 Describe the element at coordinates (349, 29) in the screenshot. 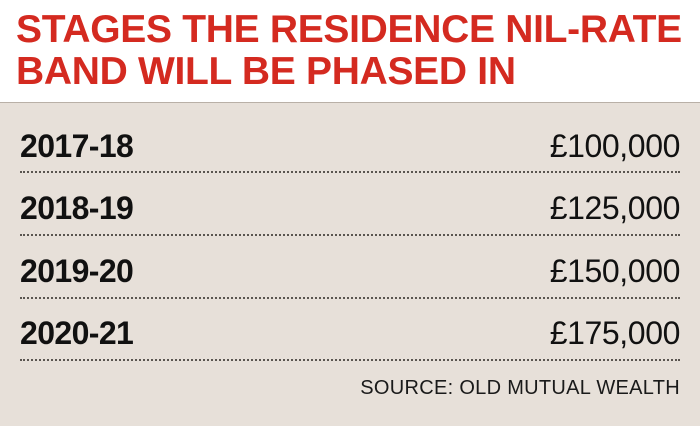

I see `chart-title-line-1: STAGES THE RESIDENCE NIL-RATE` at that location.